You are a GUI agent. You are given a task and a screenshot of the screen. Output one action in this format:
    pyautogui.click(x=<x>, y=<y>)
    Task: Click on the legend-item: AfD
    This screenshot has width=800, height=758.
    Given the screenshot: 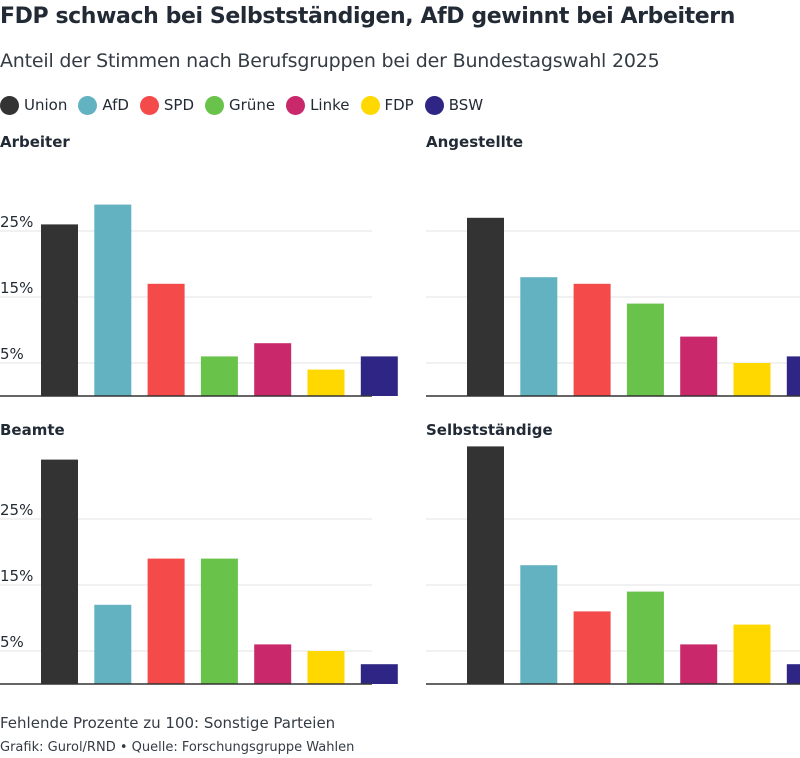 What is the action you would take?
    pyautogui.click(x=103, y=105)
    